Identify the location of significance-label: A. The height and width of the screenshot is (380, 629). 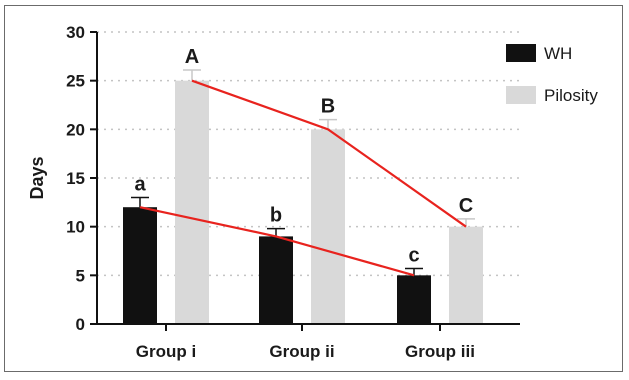
(192, 57).